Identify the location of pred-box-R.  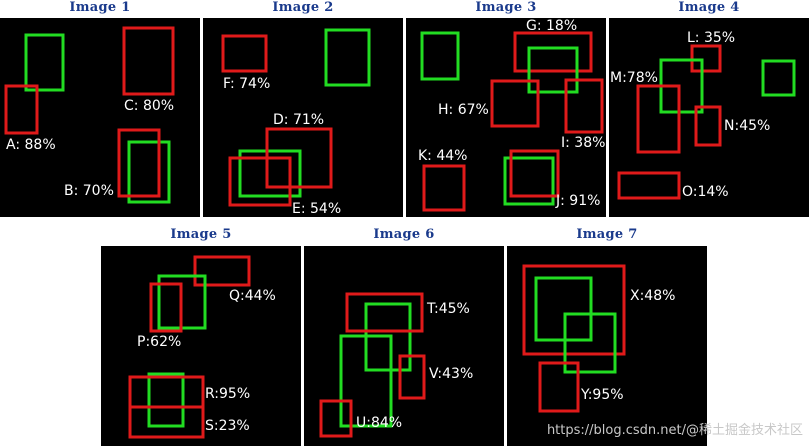
(166, 392).